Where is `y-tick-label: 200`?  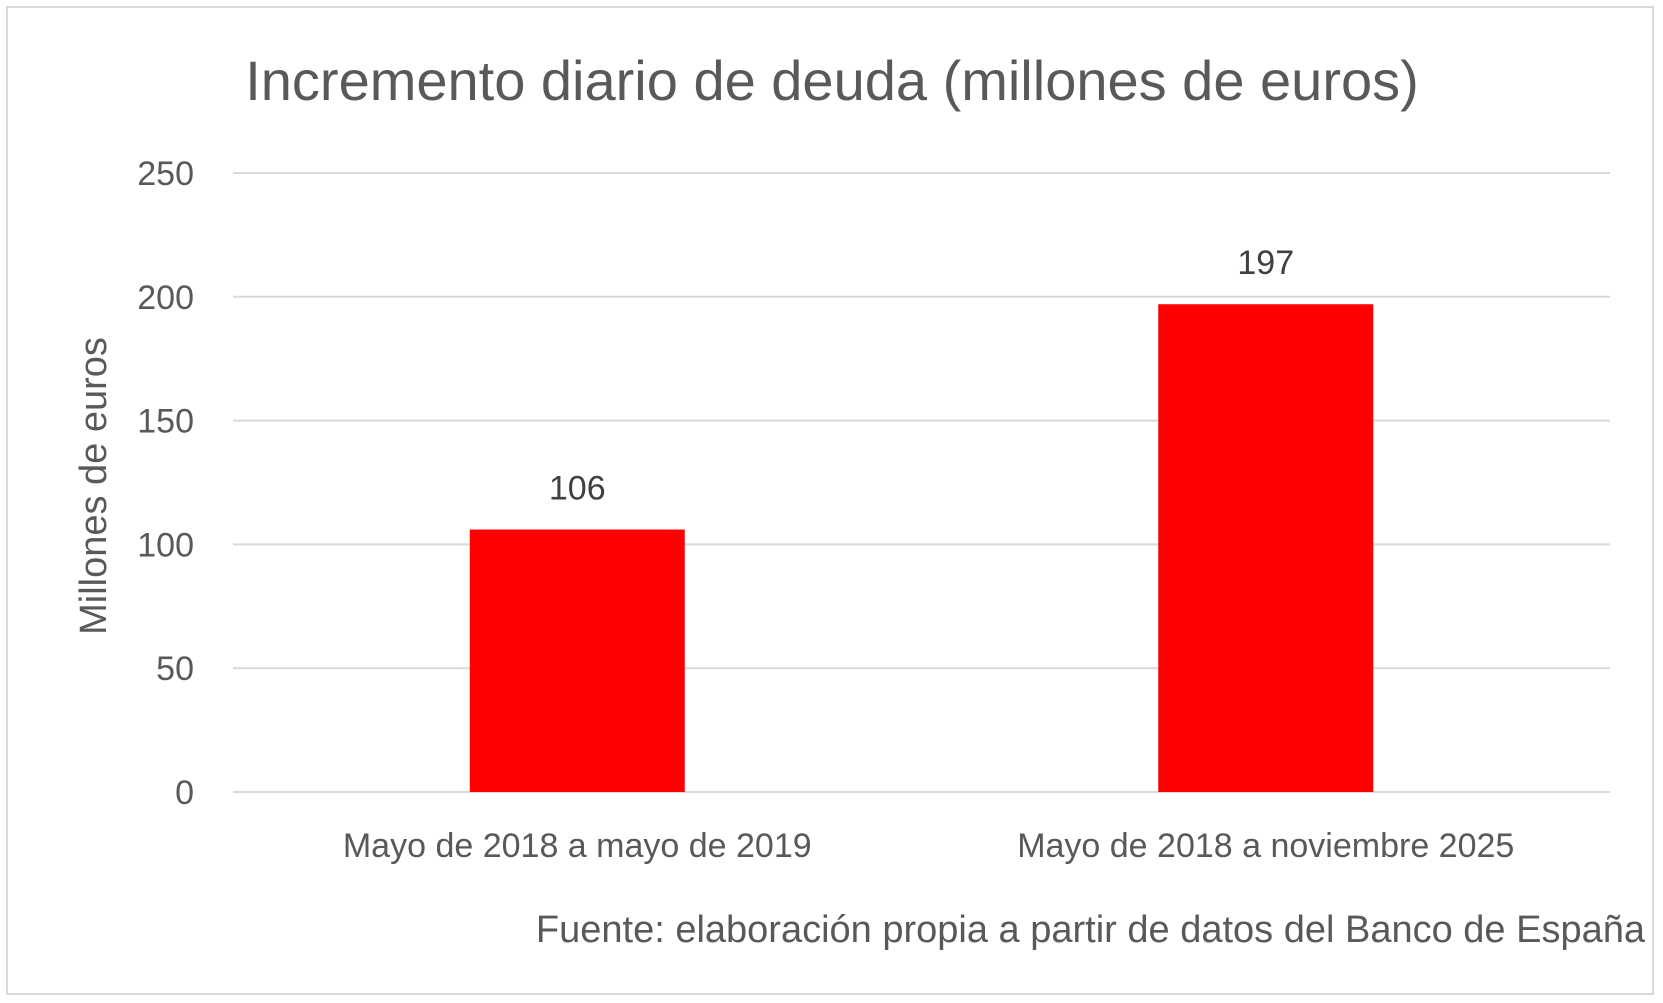 y-tick-label: 200 is located at coordinates (165, 298).